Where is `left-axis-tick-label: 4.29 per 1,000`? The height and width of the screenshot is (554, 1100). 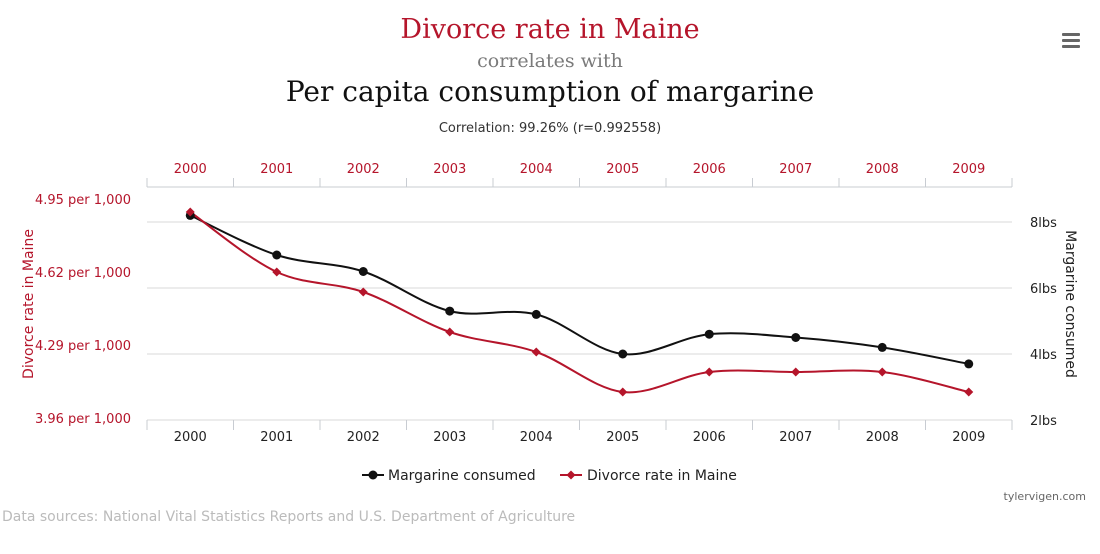 left-axis-tick-label: 4.29 per 1,000 is located at coordinates (83, 346).